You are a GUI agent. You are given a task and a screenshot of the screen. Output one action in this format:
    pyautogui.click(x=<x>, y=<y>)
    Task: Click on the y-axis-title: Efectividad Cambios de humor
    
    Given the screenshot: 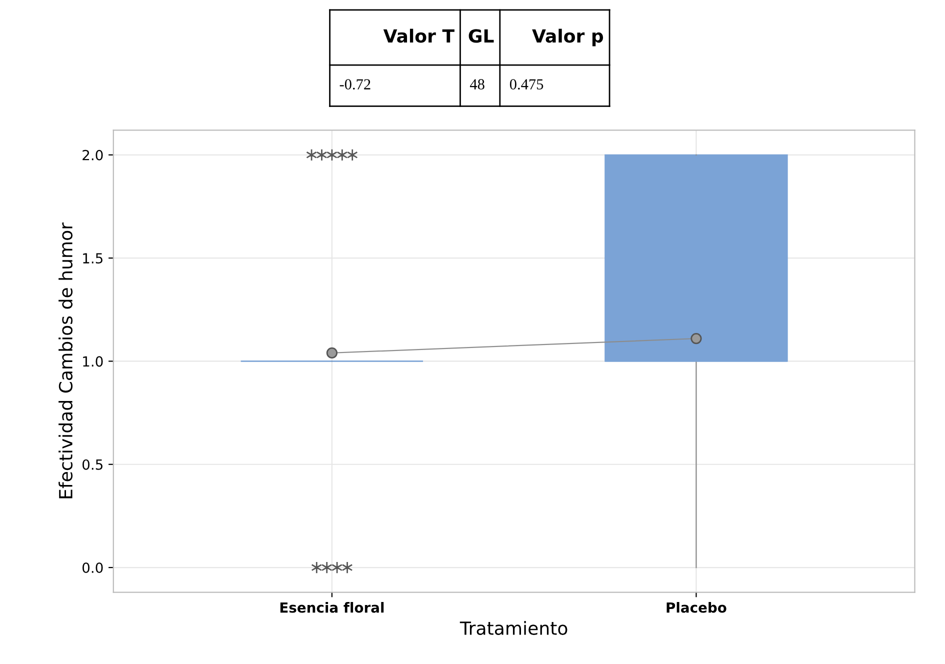 What is the action you would take?
    pyautogui.click(x=65, y=360)
    